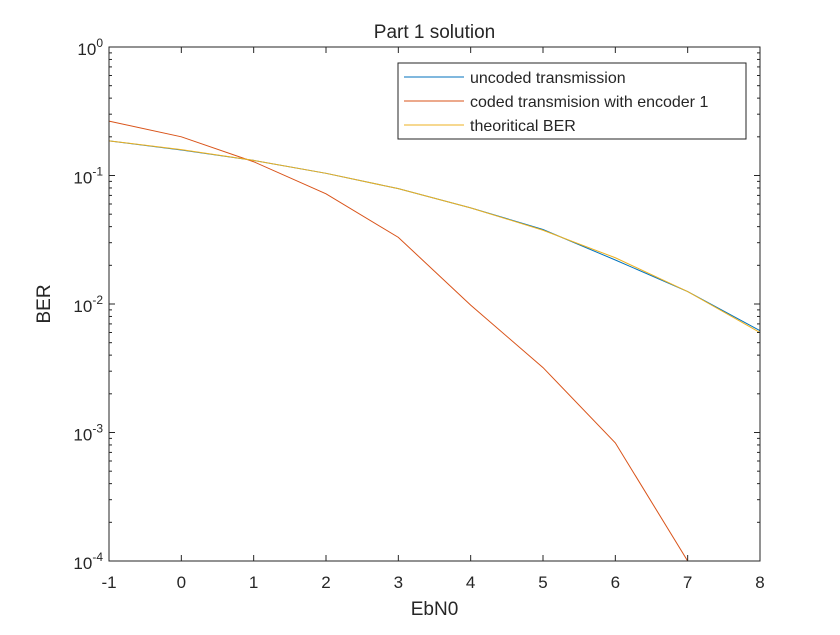  Describe the element at coordinates (44, 303) in the screenshot. I see `y-axis-label: BER` at that location.